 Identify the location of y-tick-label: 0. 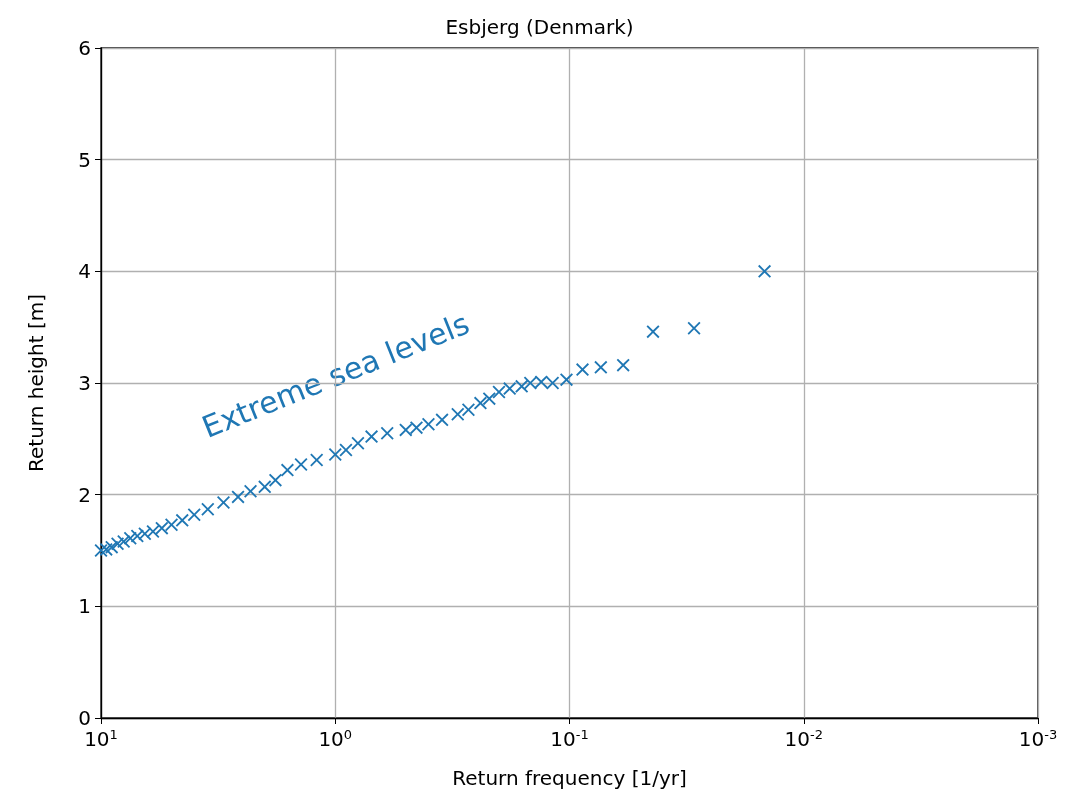
(84, 718).